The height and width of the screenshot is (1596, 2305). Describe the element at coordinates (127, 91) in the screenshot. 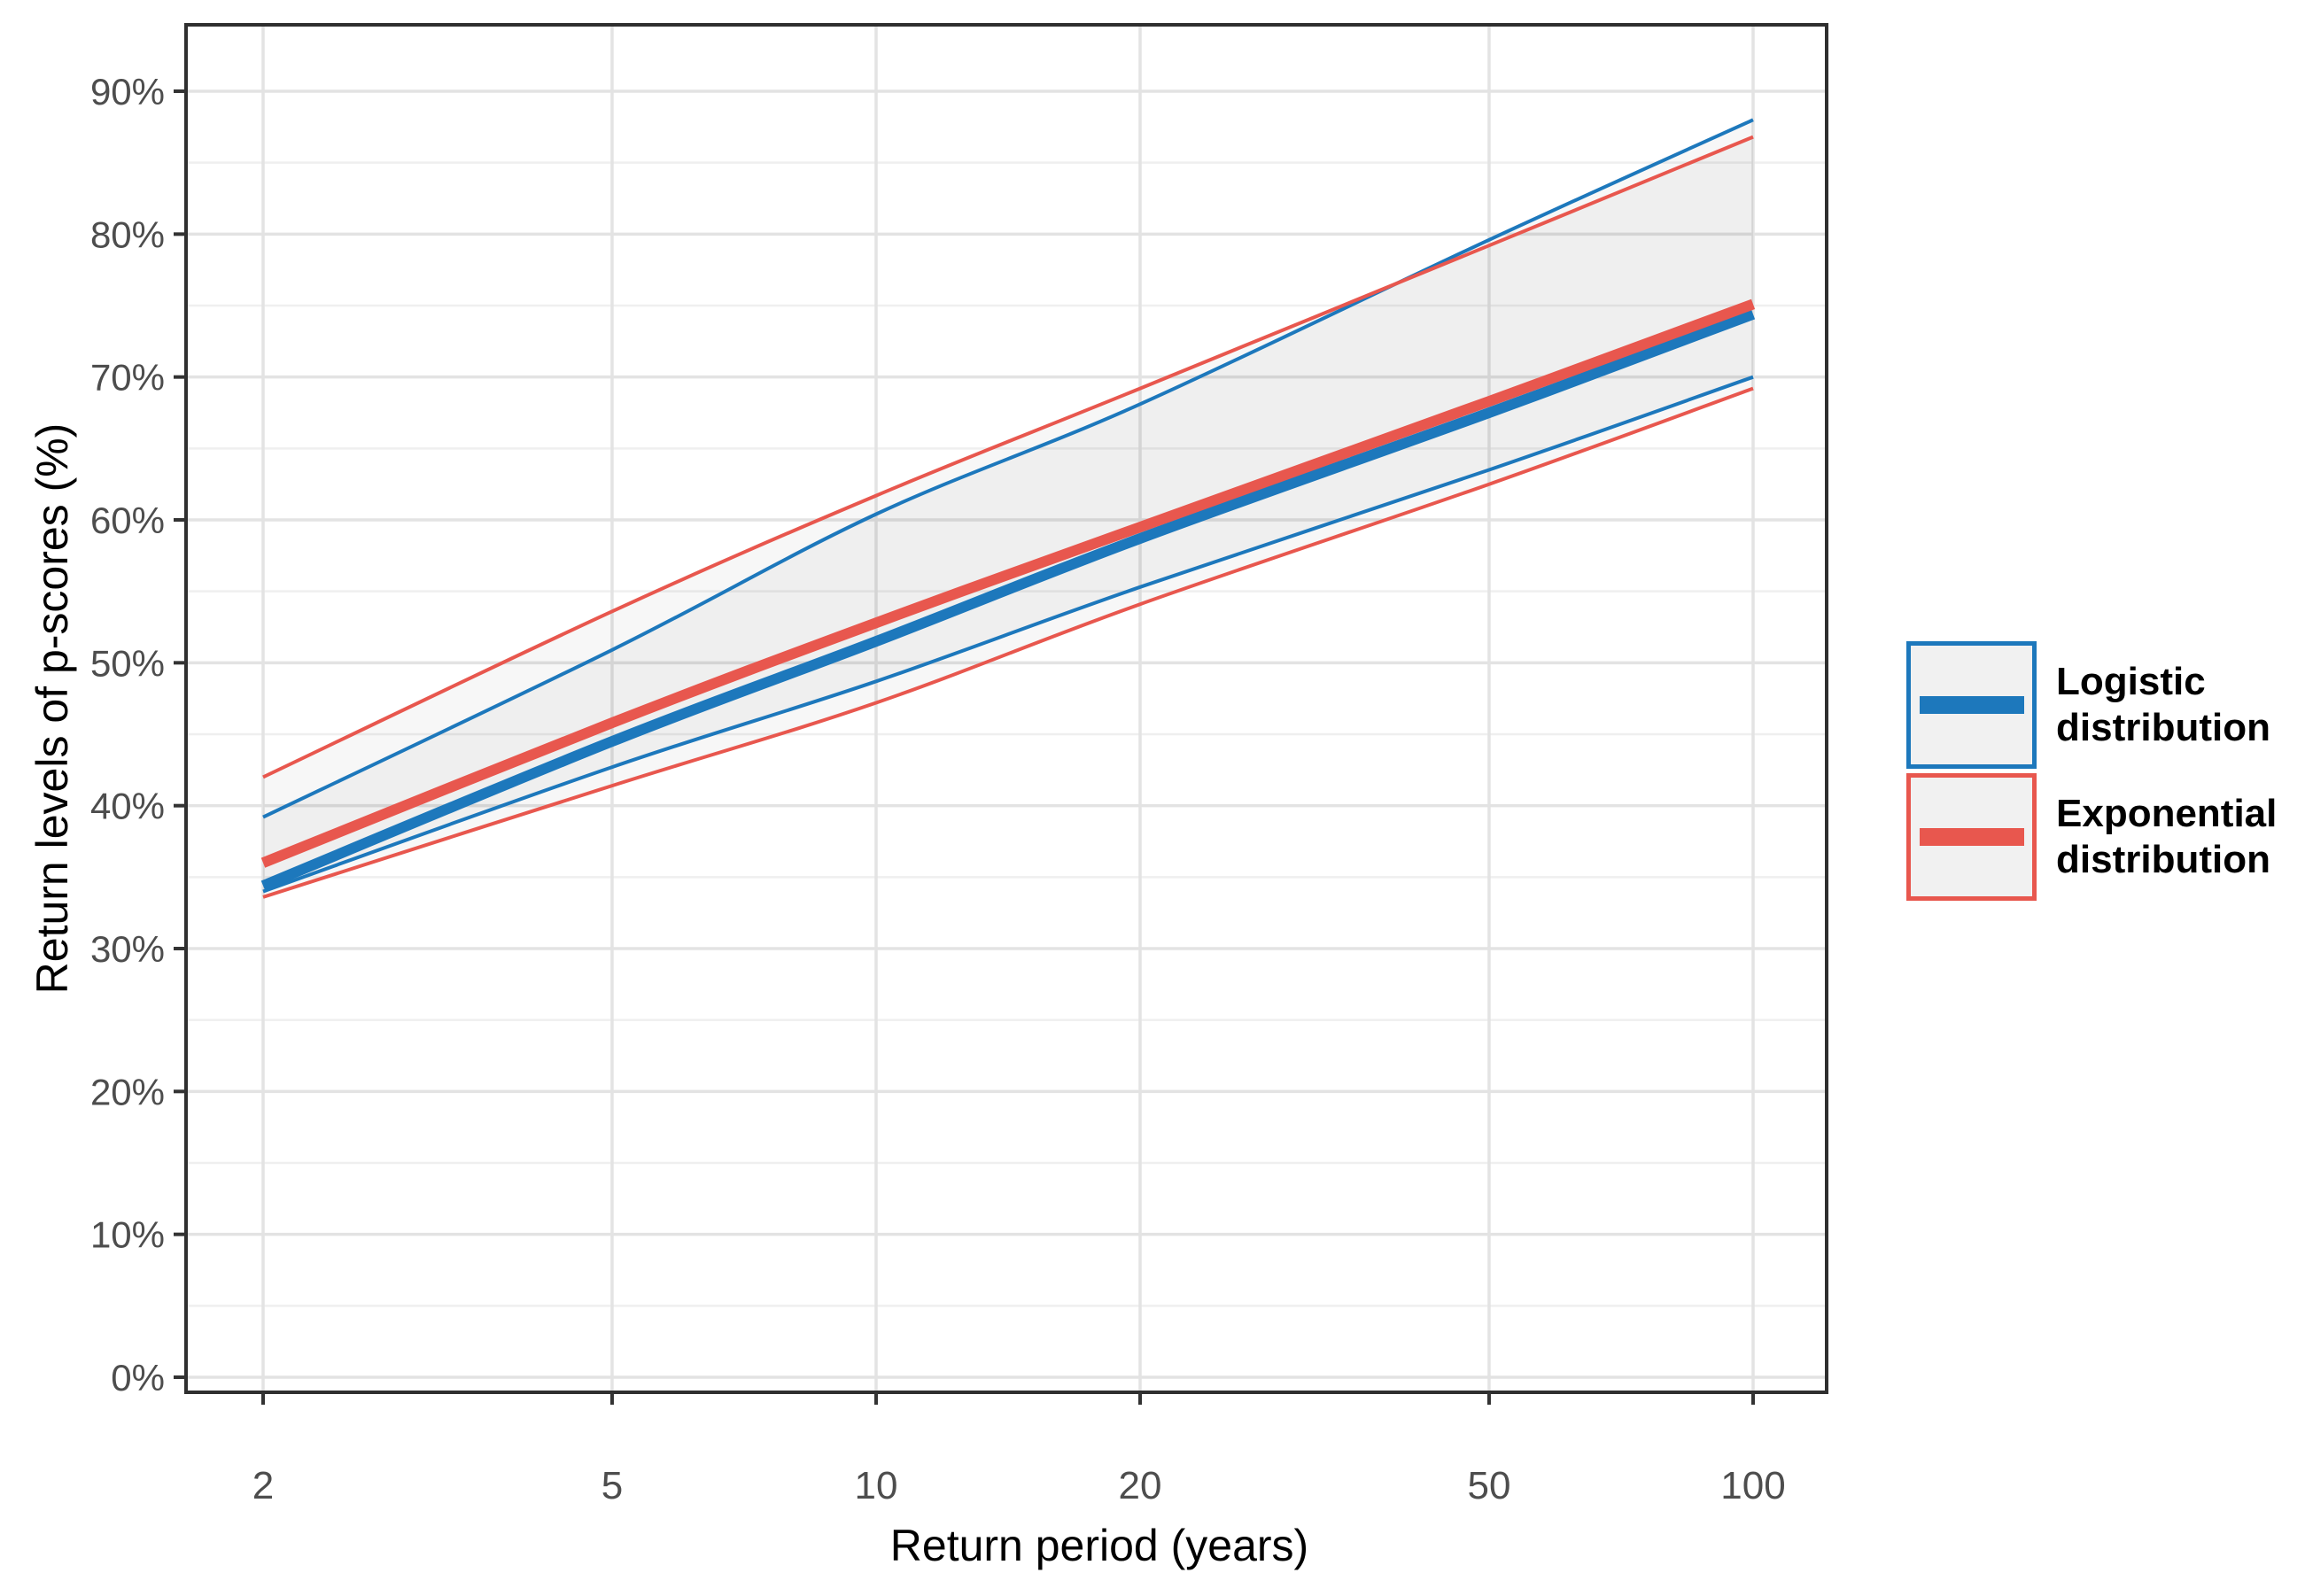

I see `y-tick-label: 90%` at that location.